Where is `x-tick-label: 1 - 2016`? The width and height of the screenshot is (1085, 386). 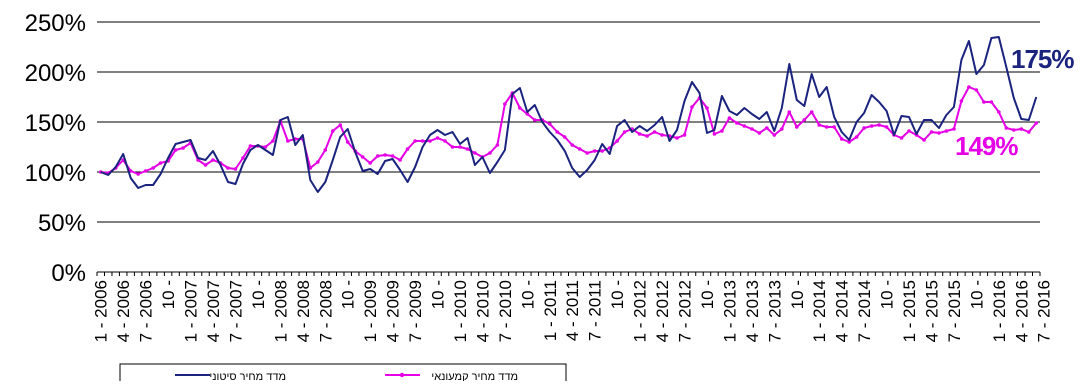
x-tick-label: 1 - 2016 is located at coordinates (999, 311).